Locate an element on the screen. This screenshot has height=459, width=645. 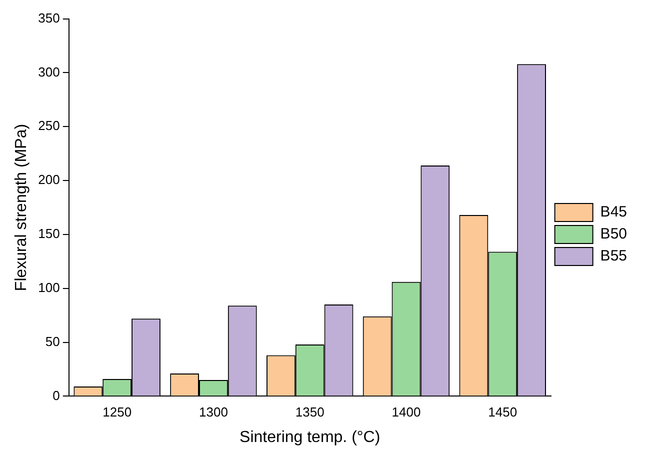
y-tick-label: 50 is located at coordinates (52, 341).